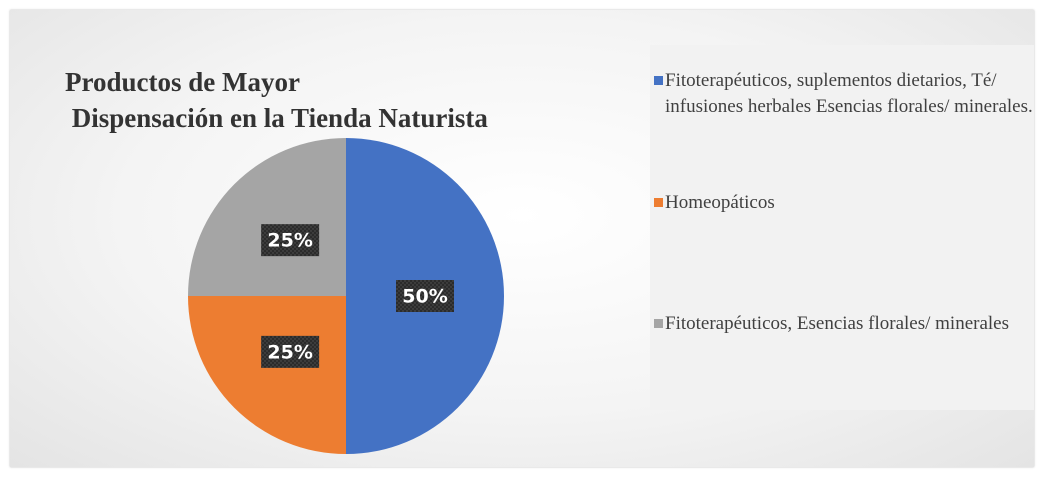 This screenshot has width=1044, height=477. I want to click on data-label: 50%, so click(424, 297).